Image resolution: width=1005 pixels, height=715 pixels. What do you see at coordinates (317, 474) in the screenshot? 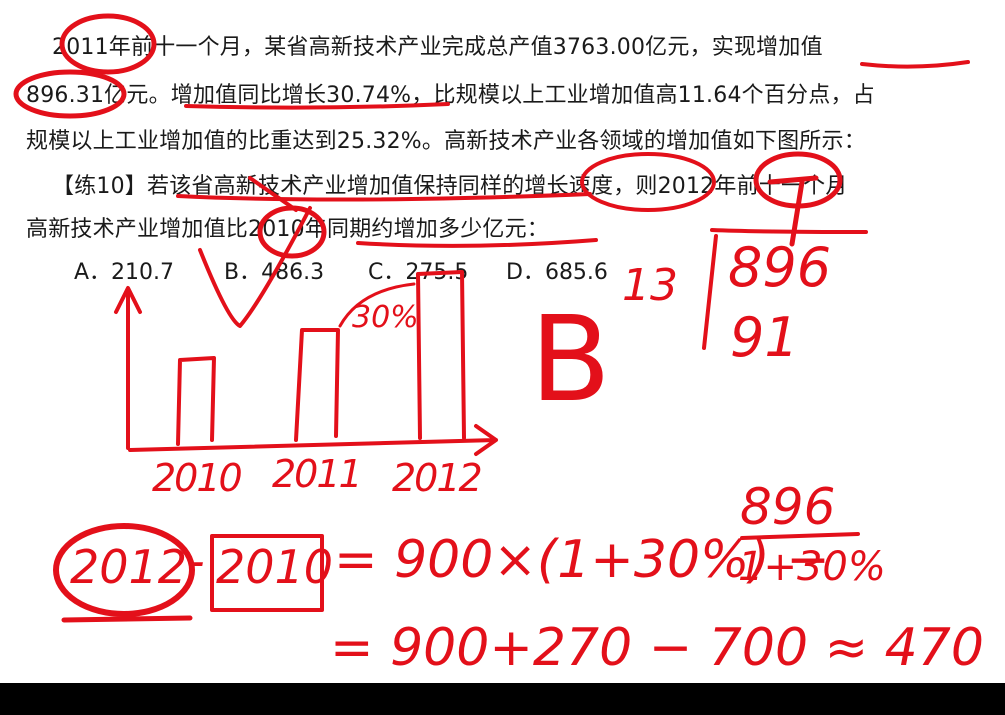
I see `hw-year-2011: 2011` at bounding box center [317, 474].